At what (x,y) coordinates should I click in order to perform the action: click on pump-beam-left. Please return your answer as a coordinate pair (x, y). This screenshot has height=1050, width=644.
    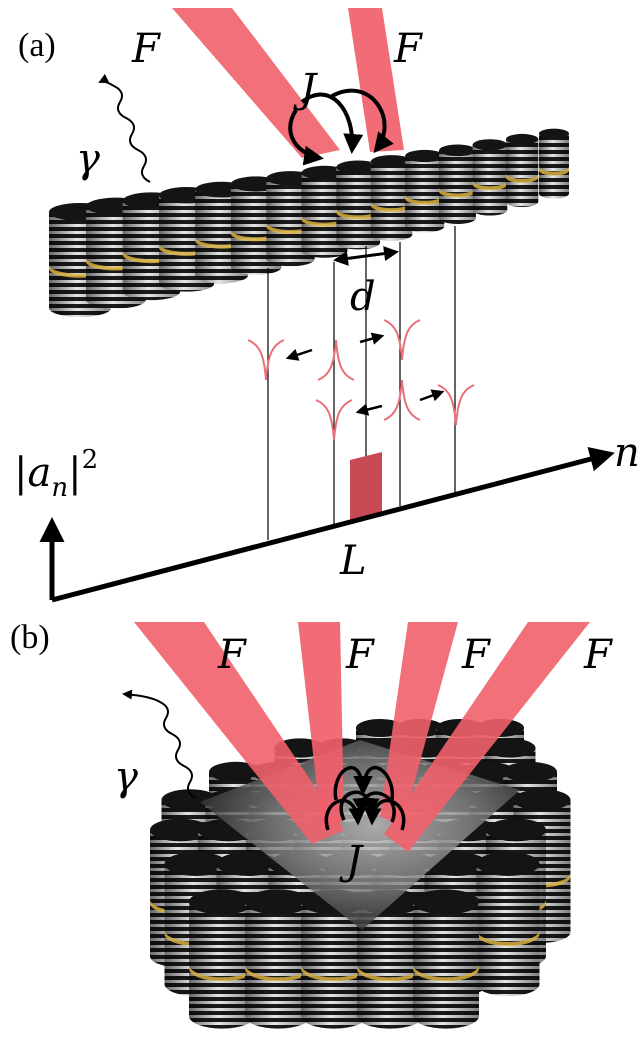
    Looking at the image, I should click on (256, 83).